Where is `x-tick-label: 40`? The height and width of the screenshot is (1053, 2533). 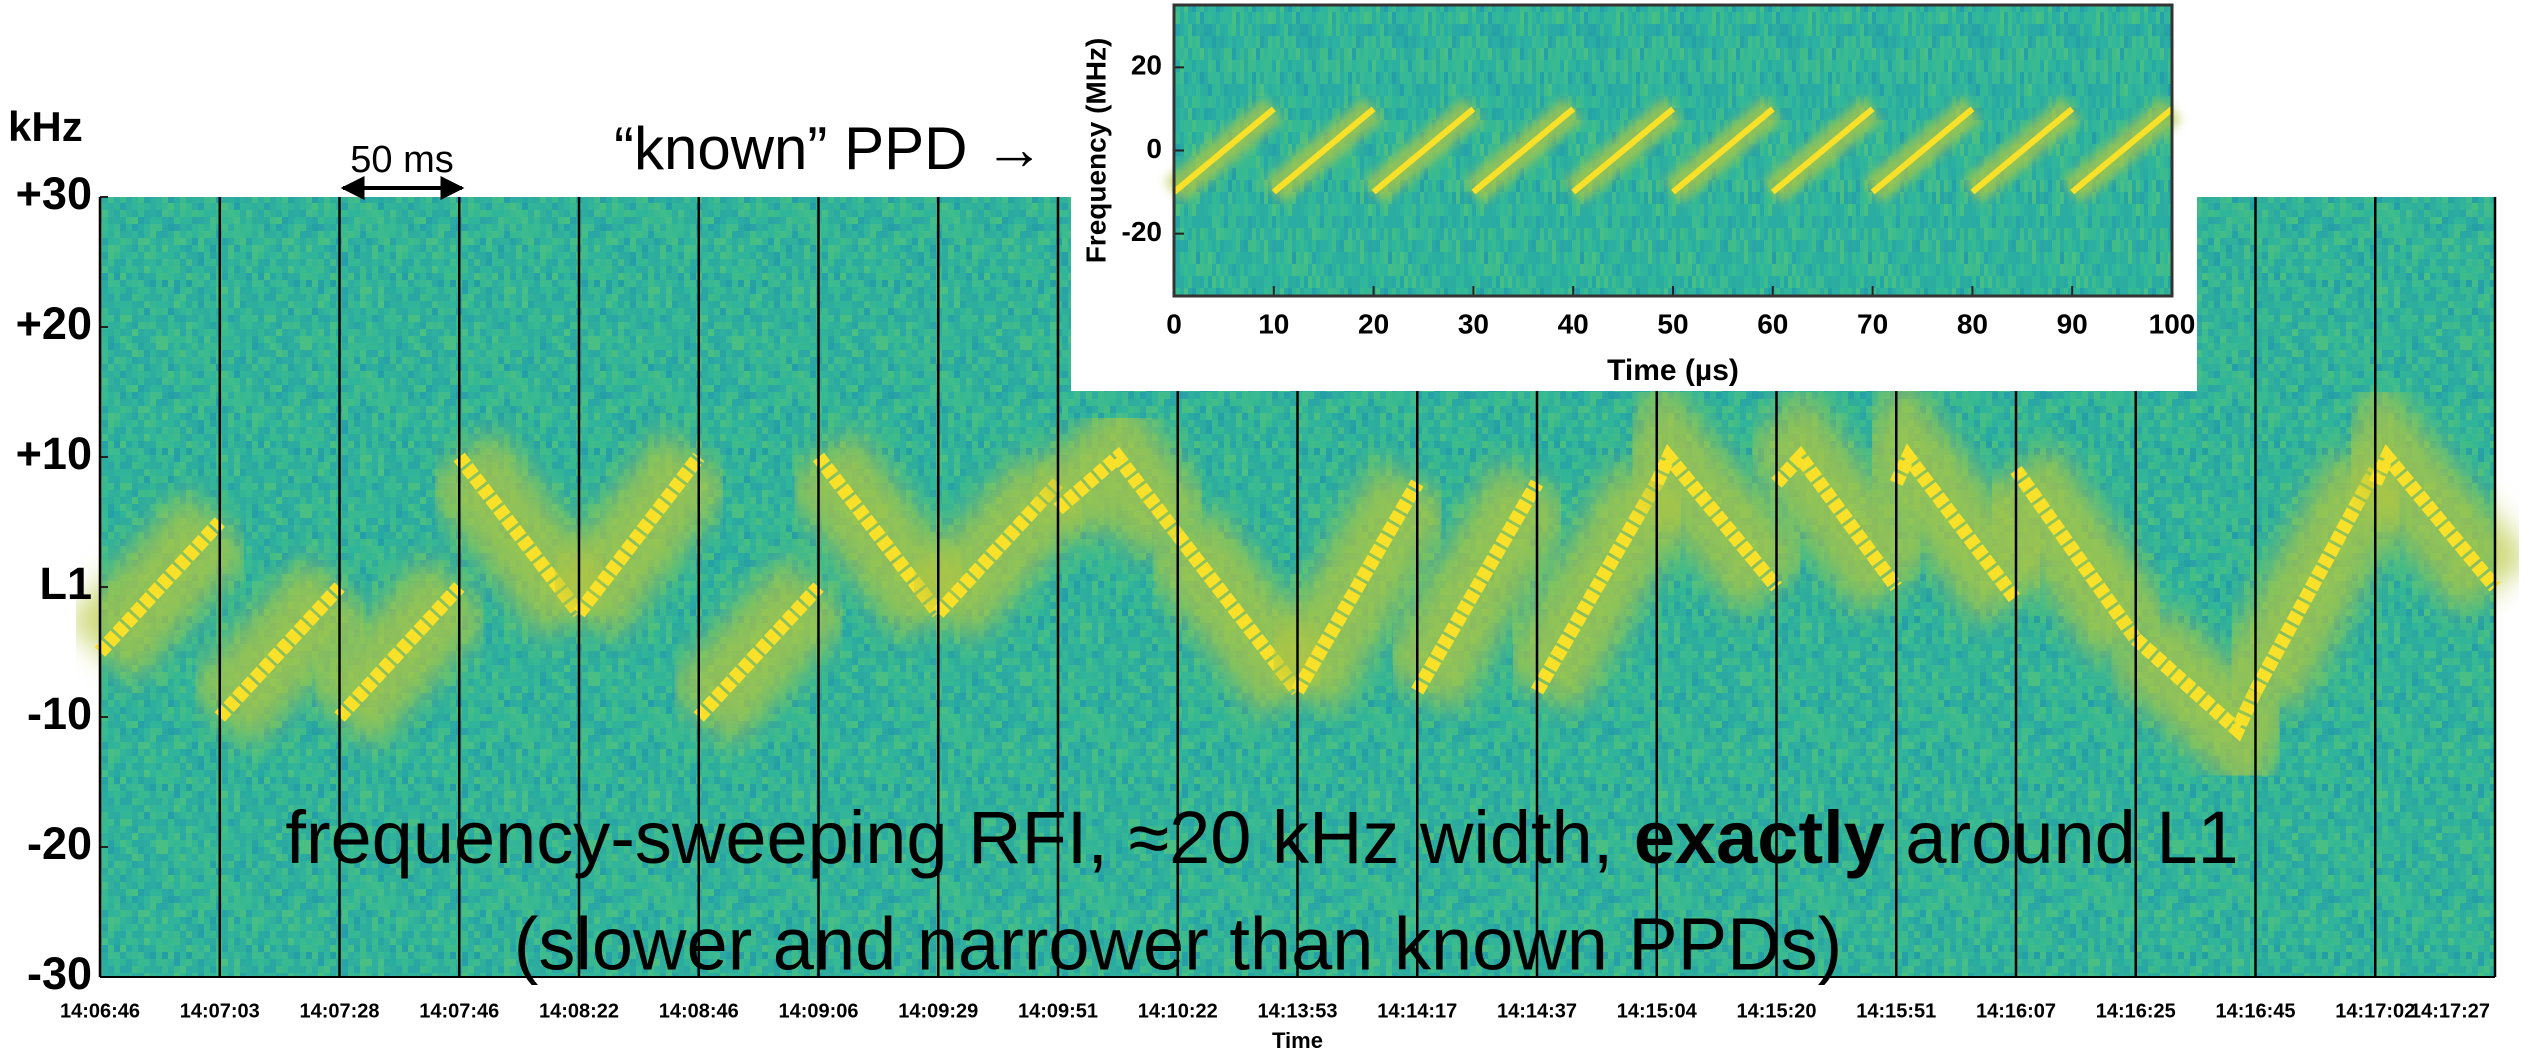
x-tick-label: 40 is located at coordinates (1573, 323).